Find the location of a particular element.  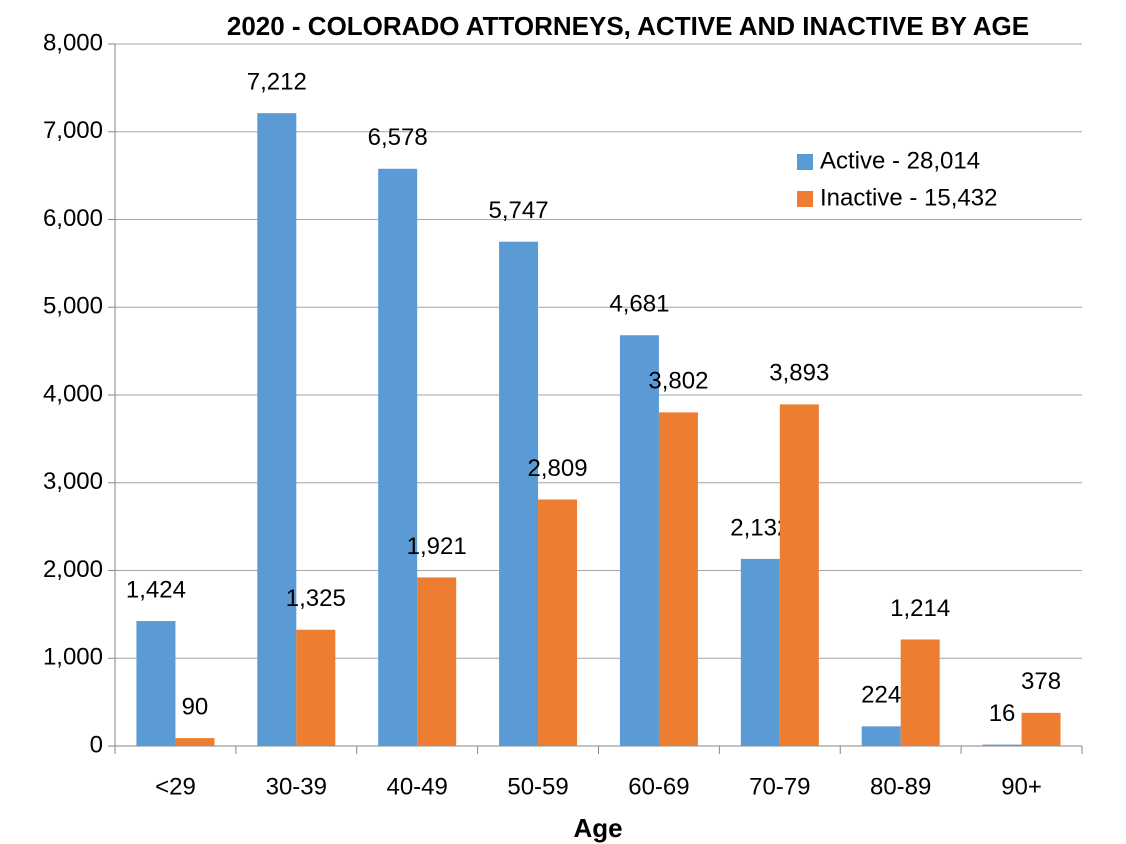

y-tick-label: 3,000 is located at coordinates (73, 481).